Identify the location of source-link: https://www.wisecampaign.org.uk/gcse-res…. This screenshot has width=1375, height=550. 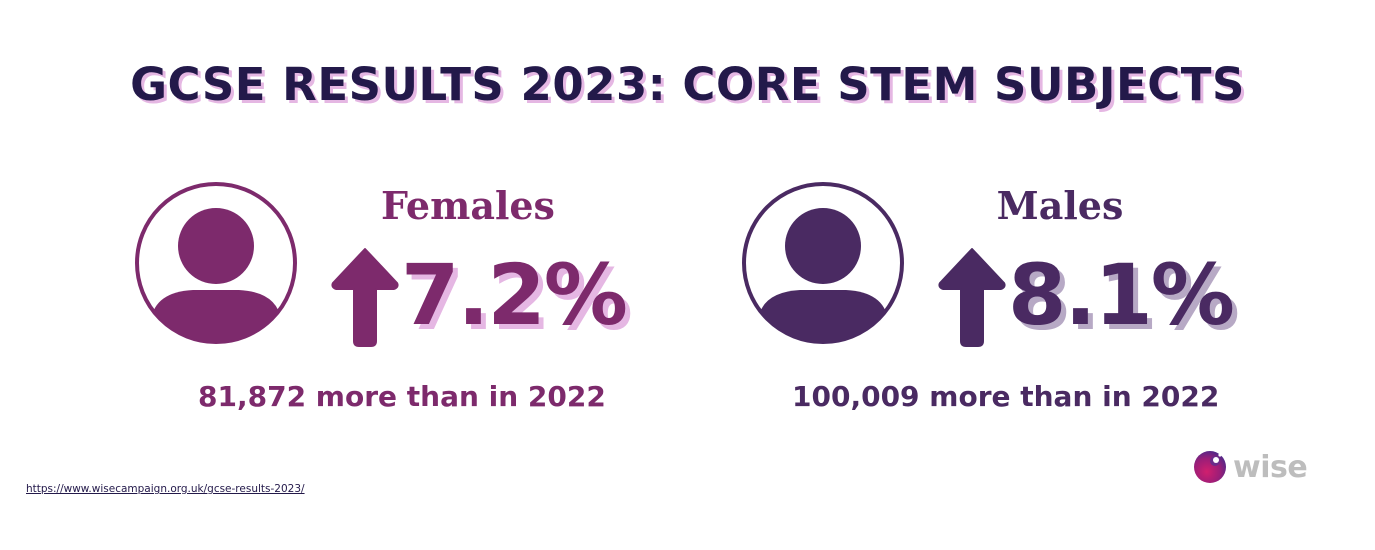
(165, 489).